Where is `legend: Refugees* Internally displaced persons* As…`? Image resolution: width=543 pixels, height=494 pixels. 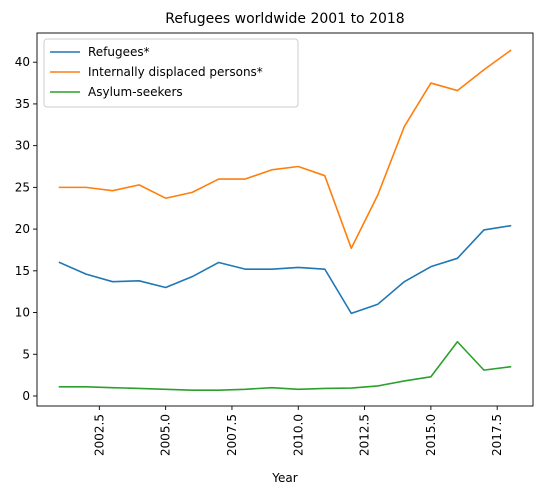
legend: Refugees* Internally displaced persons* As… is located at coordinates (171, 73).